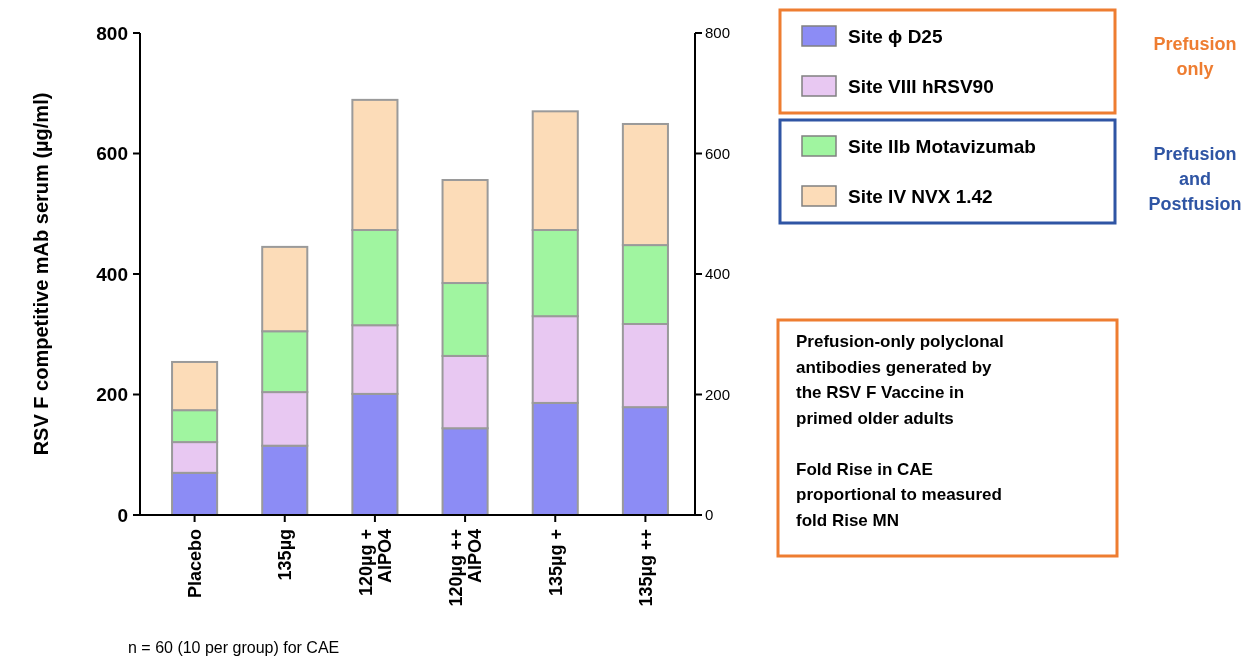  What do you see at coordinates (112, 274) in the screenshot?
I see `y-tick-label: 400` at bounding box center [112, 274].